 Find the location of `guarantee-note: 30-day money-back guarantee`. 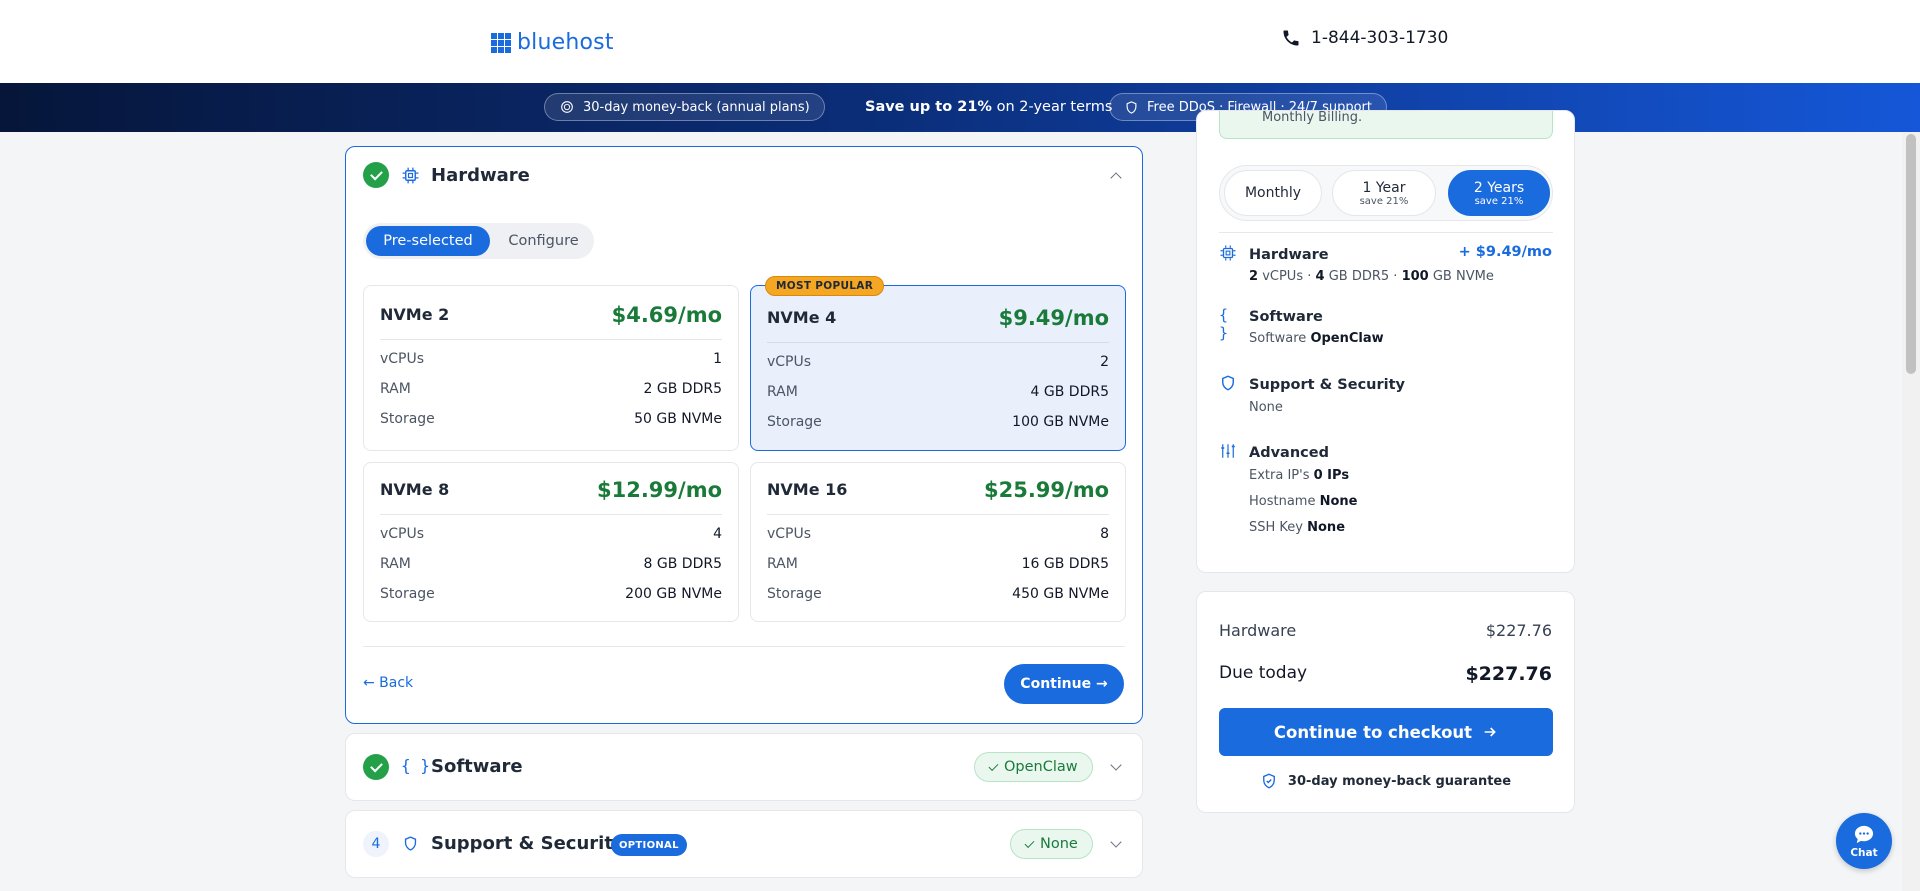

guarantee-note: 30-day money-back guarantee is located at coordinates (1385, 781).